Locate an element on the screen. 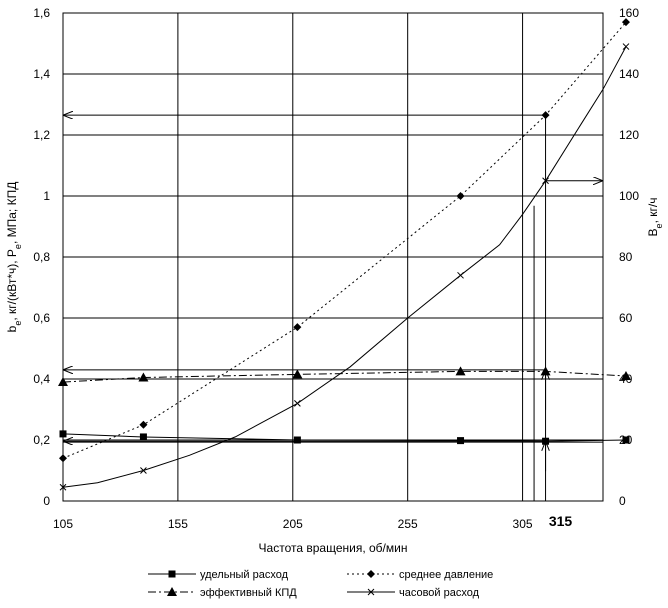 The height and width of the screenshot is (608, 668). y-right-tick-label: 140 is located at coordinates (629, 74).